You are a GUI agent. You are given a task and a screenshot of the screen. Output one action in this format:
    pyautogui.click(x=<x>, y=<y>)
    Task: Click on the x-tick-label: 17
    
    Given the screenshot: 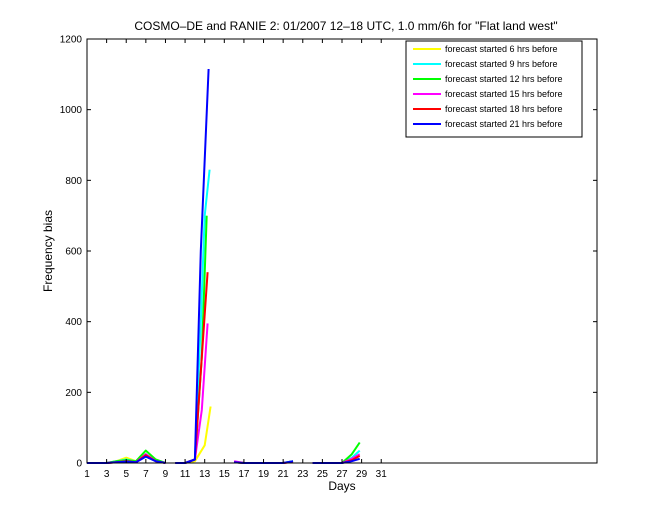 What is the action you would take?
    pyautogui.click(x=244, y=474)
    